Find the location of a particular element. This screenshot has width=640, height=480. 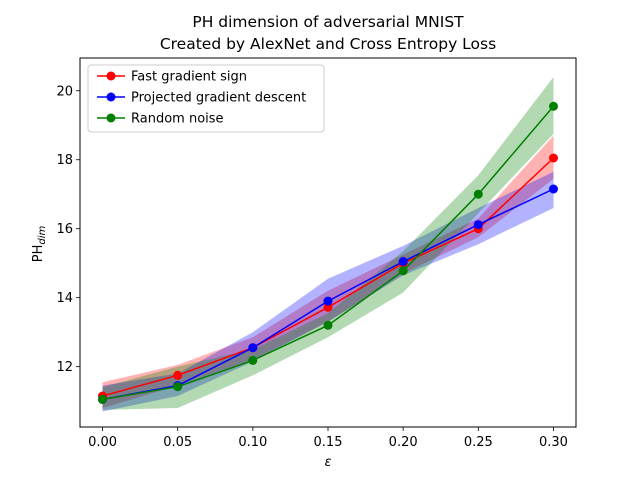

y-tick-label-3: 18 is located at coordinates (64, 160).